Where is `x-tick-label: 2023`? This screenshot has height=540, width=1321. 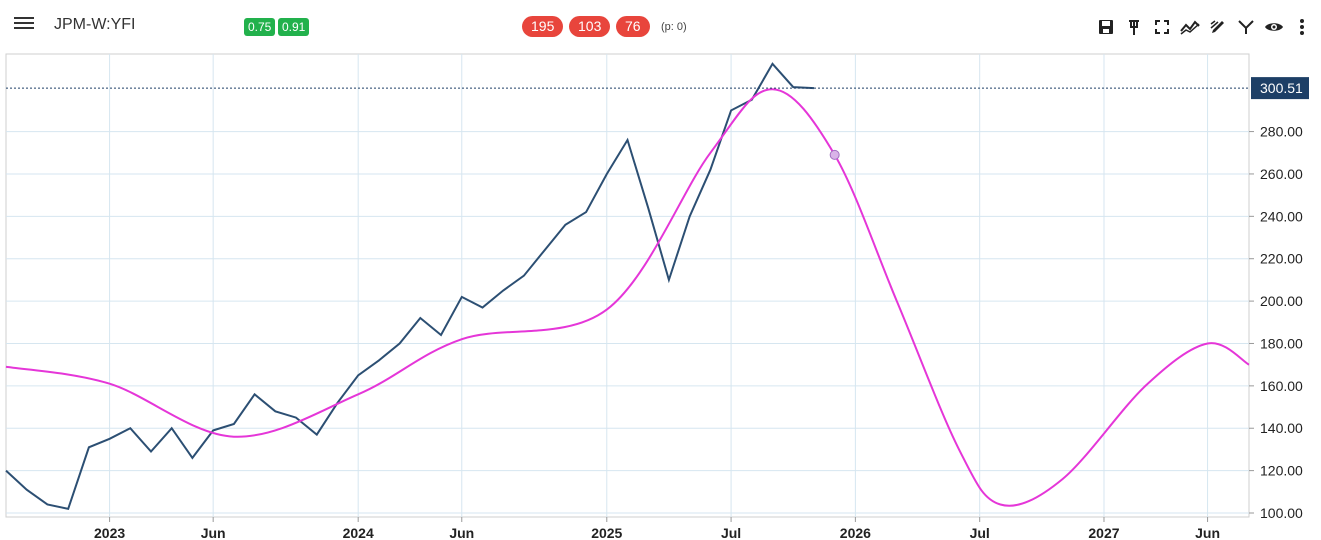
x-tick-label: 2023 is located at coordinates (109, 532).